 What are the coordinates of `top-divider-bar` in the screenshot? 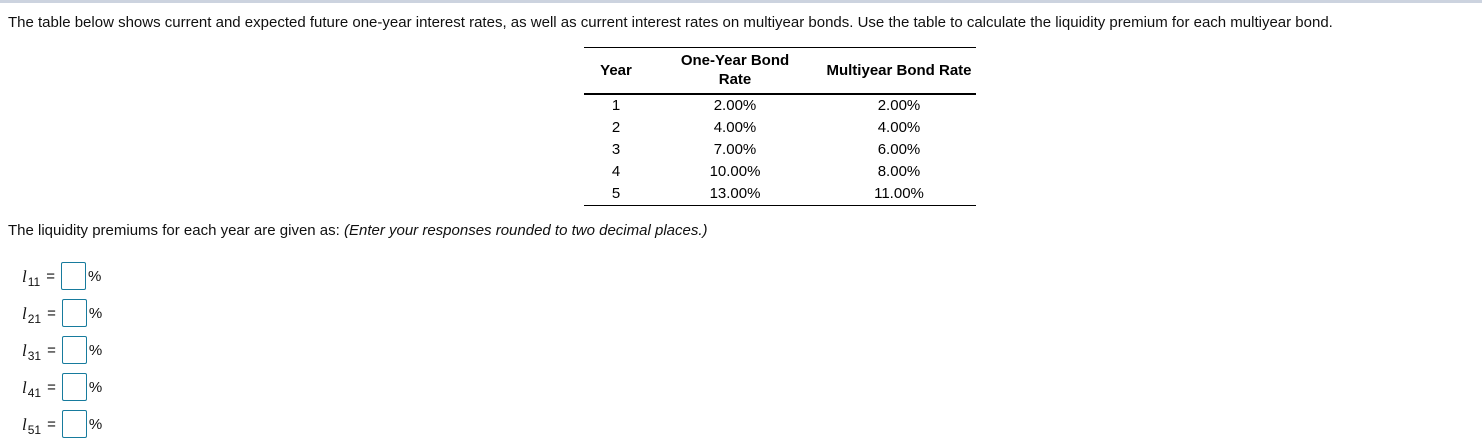 It's located at (741, 1).